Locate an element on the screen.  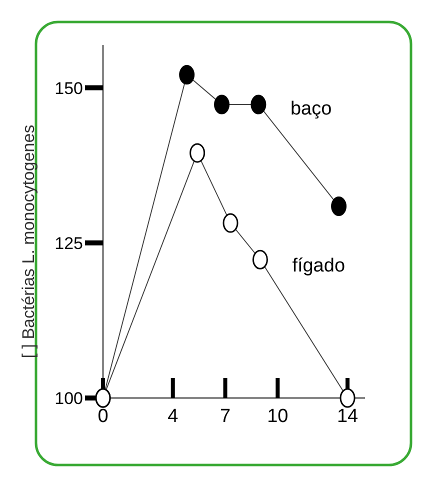
x-tick-label: 7 is located at coordinates (225, 416).